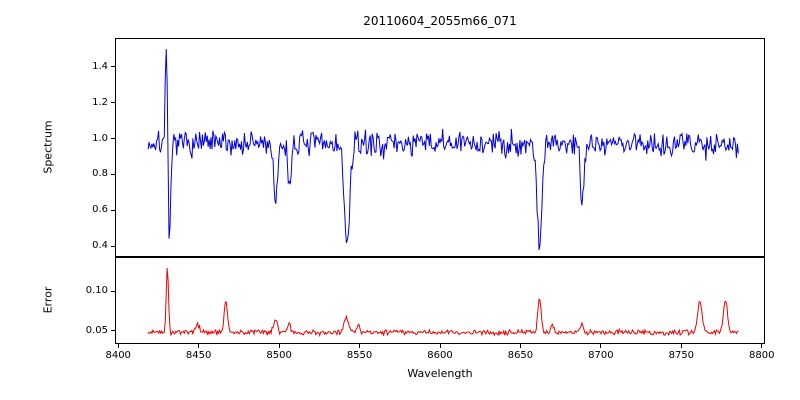 The image size is (800, 400). Describe the element at coordinates (440, 373) in the screenshot. I see `x-axis-label: Wavelength` at that location.